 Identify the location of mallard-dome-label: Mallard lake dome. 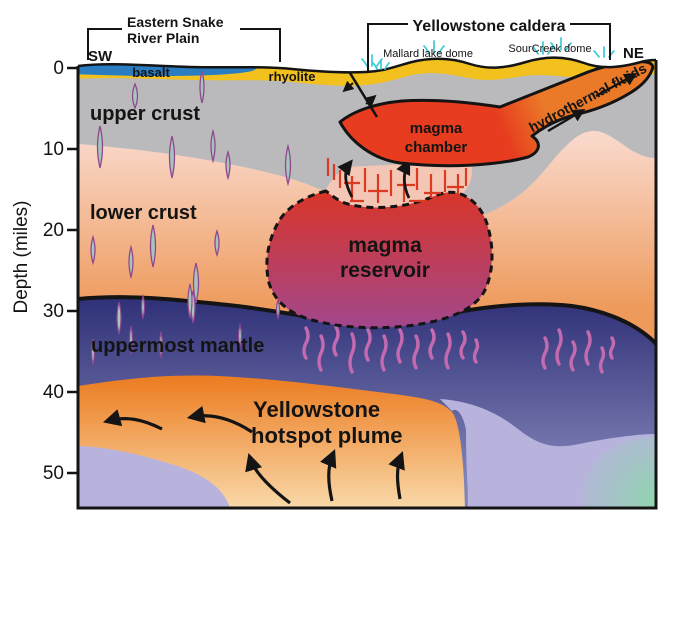
(428, 54).